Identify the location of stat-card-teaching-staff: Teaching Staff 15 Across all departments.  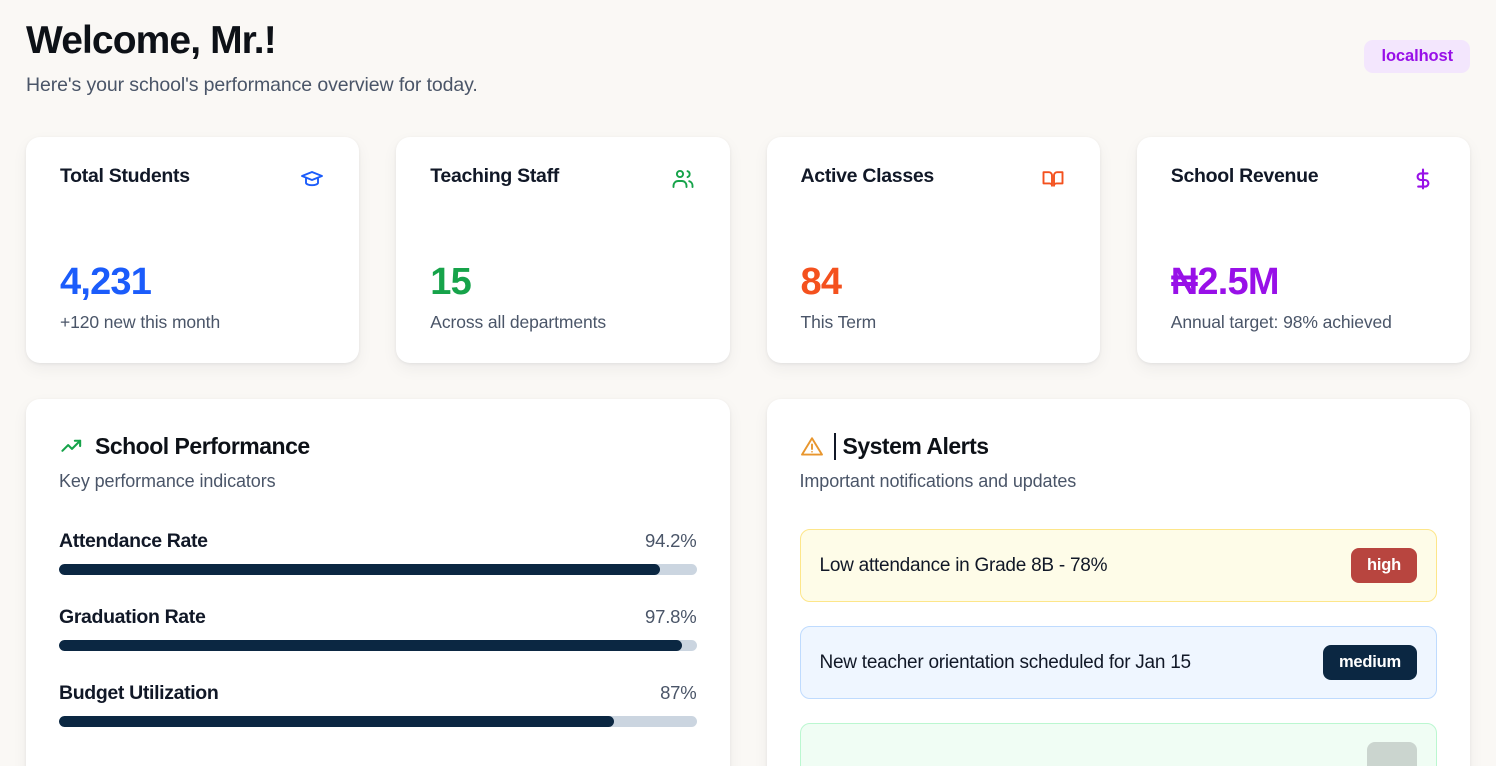
(563, 250).